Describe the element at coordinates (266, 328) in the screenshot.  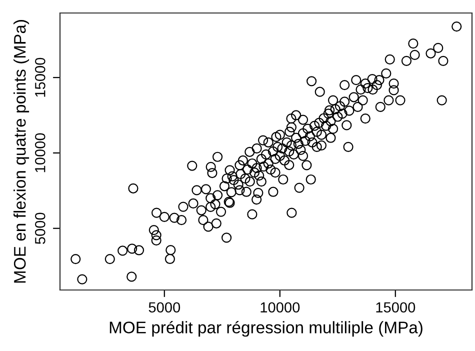
I see `x-axis-title: MOE prédit par régression multiliple (MPa)` at that location.